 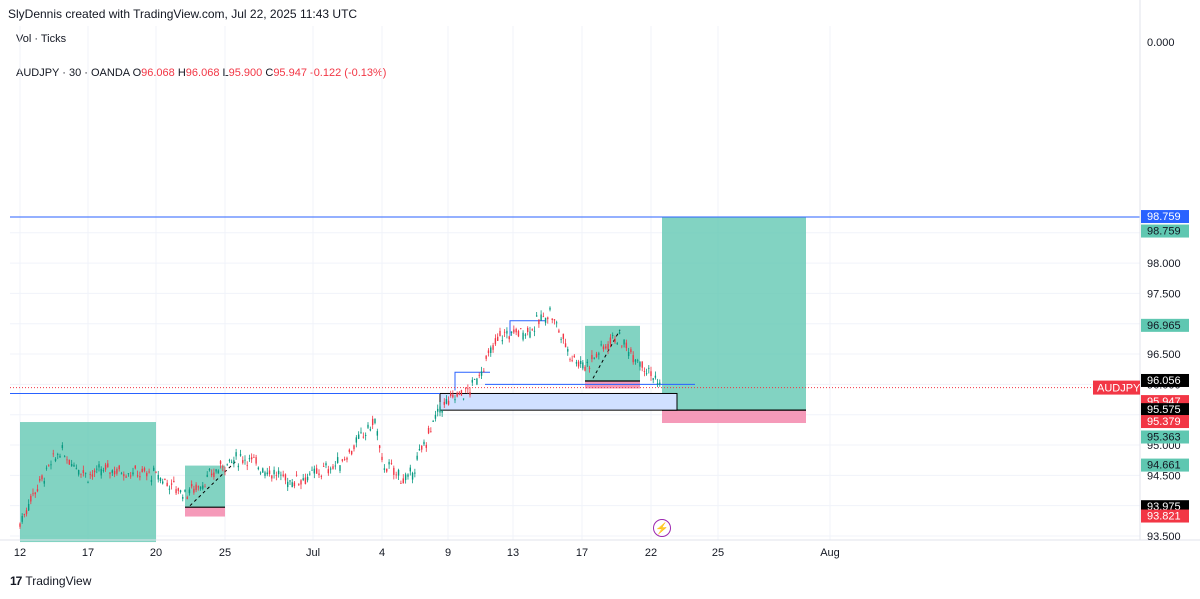 What do you see at coordinates (830, 553) in the screenshot?
I see `time-tick-label: Aug` at bounding box center [830, 553].